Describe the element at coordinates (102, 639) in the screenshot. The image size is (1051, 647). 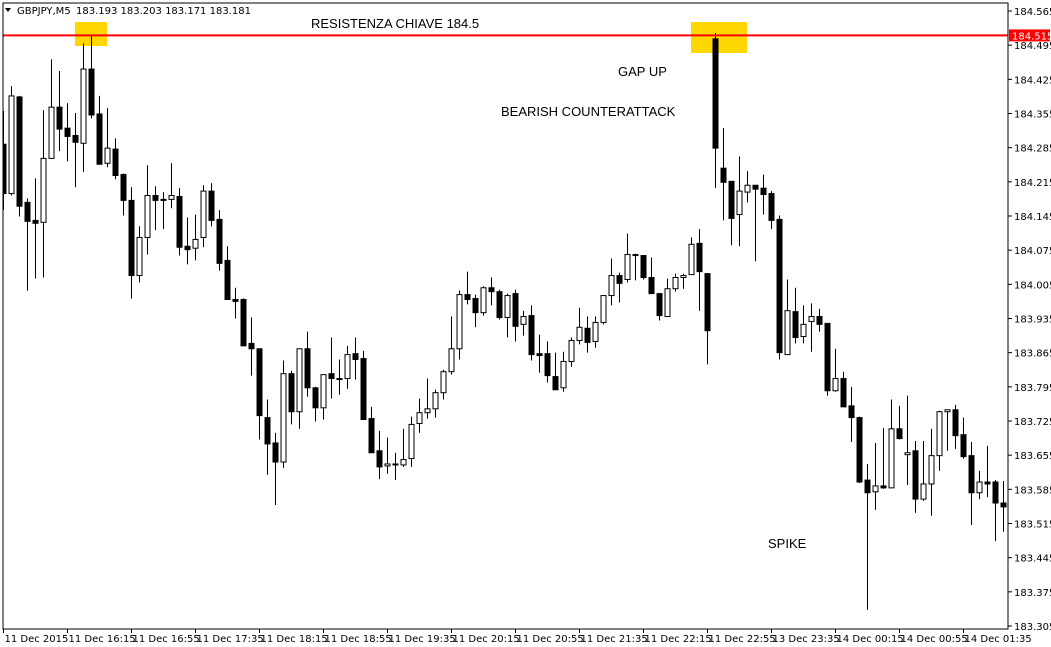
I see `x-tick-label: 11 Dec 16:15` at that location.